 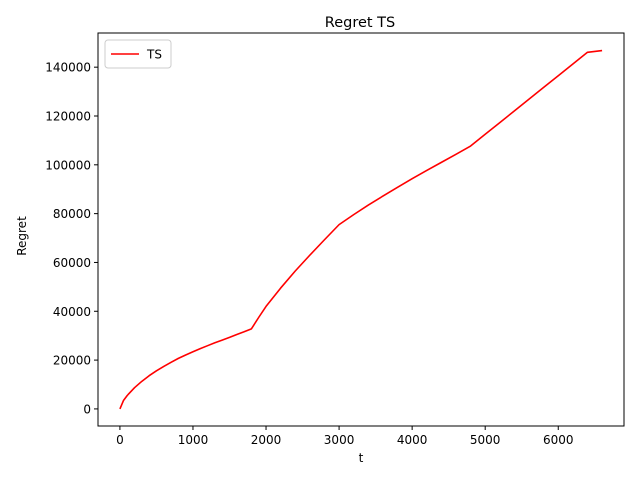 What do you see at coordinates (120, 440) in the screenshot?
I see `x-tick-label: 0` at bounding box center [120, 440].